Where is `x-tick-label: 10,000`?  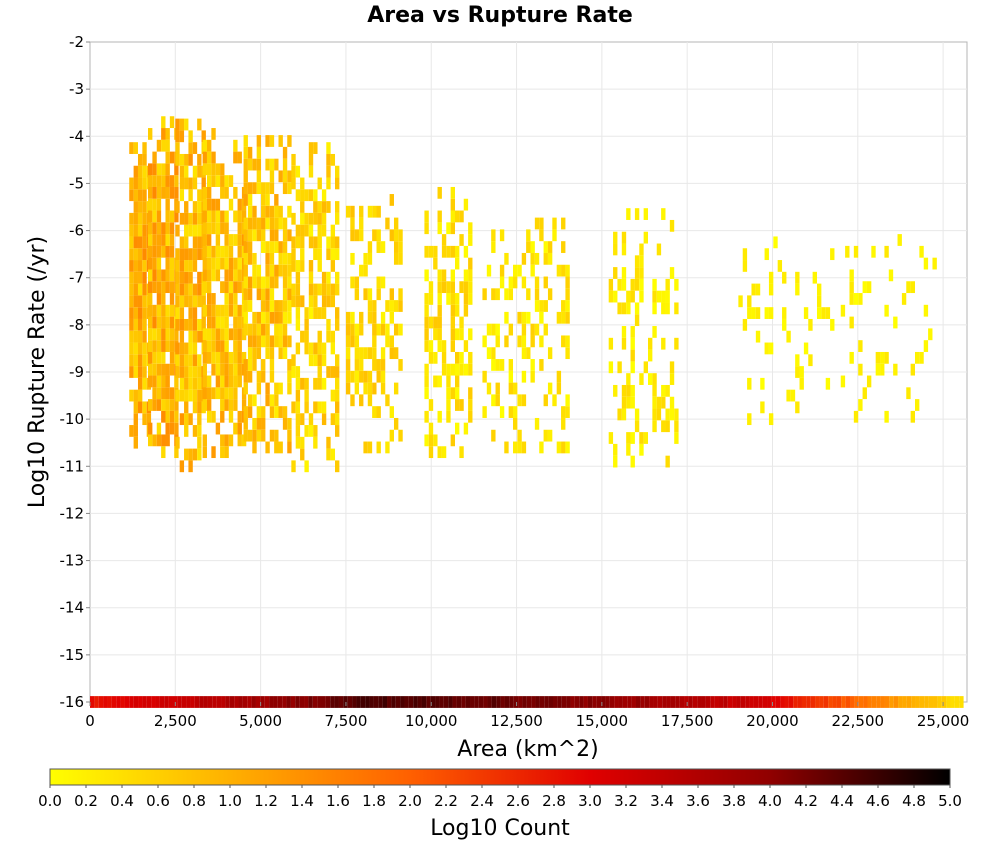 x-tick-label: 10,000 is located at coordinates (431, 721).